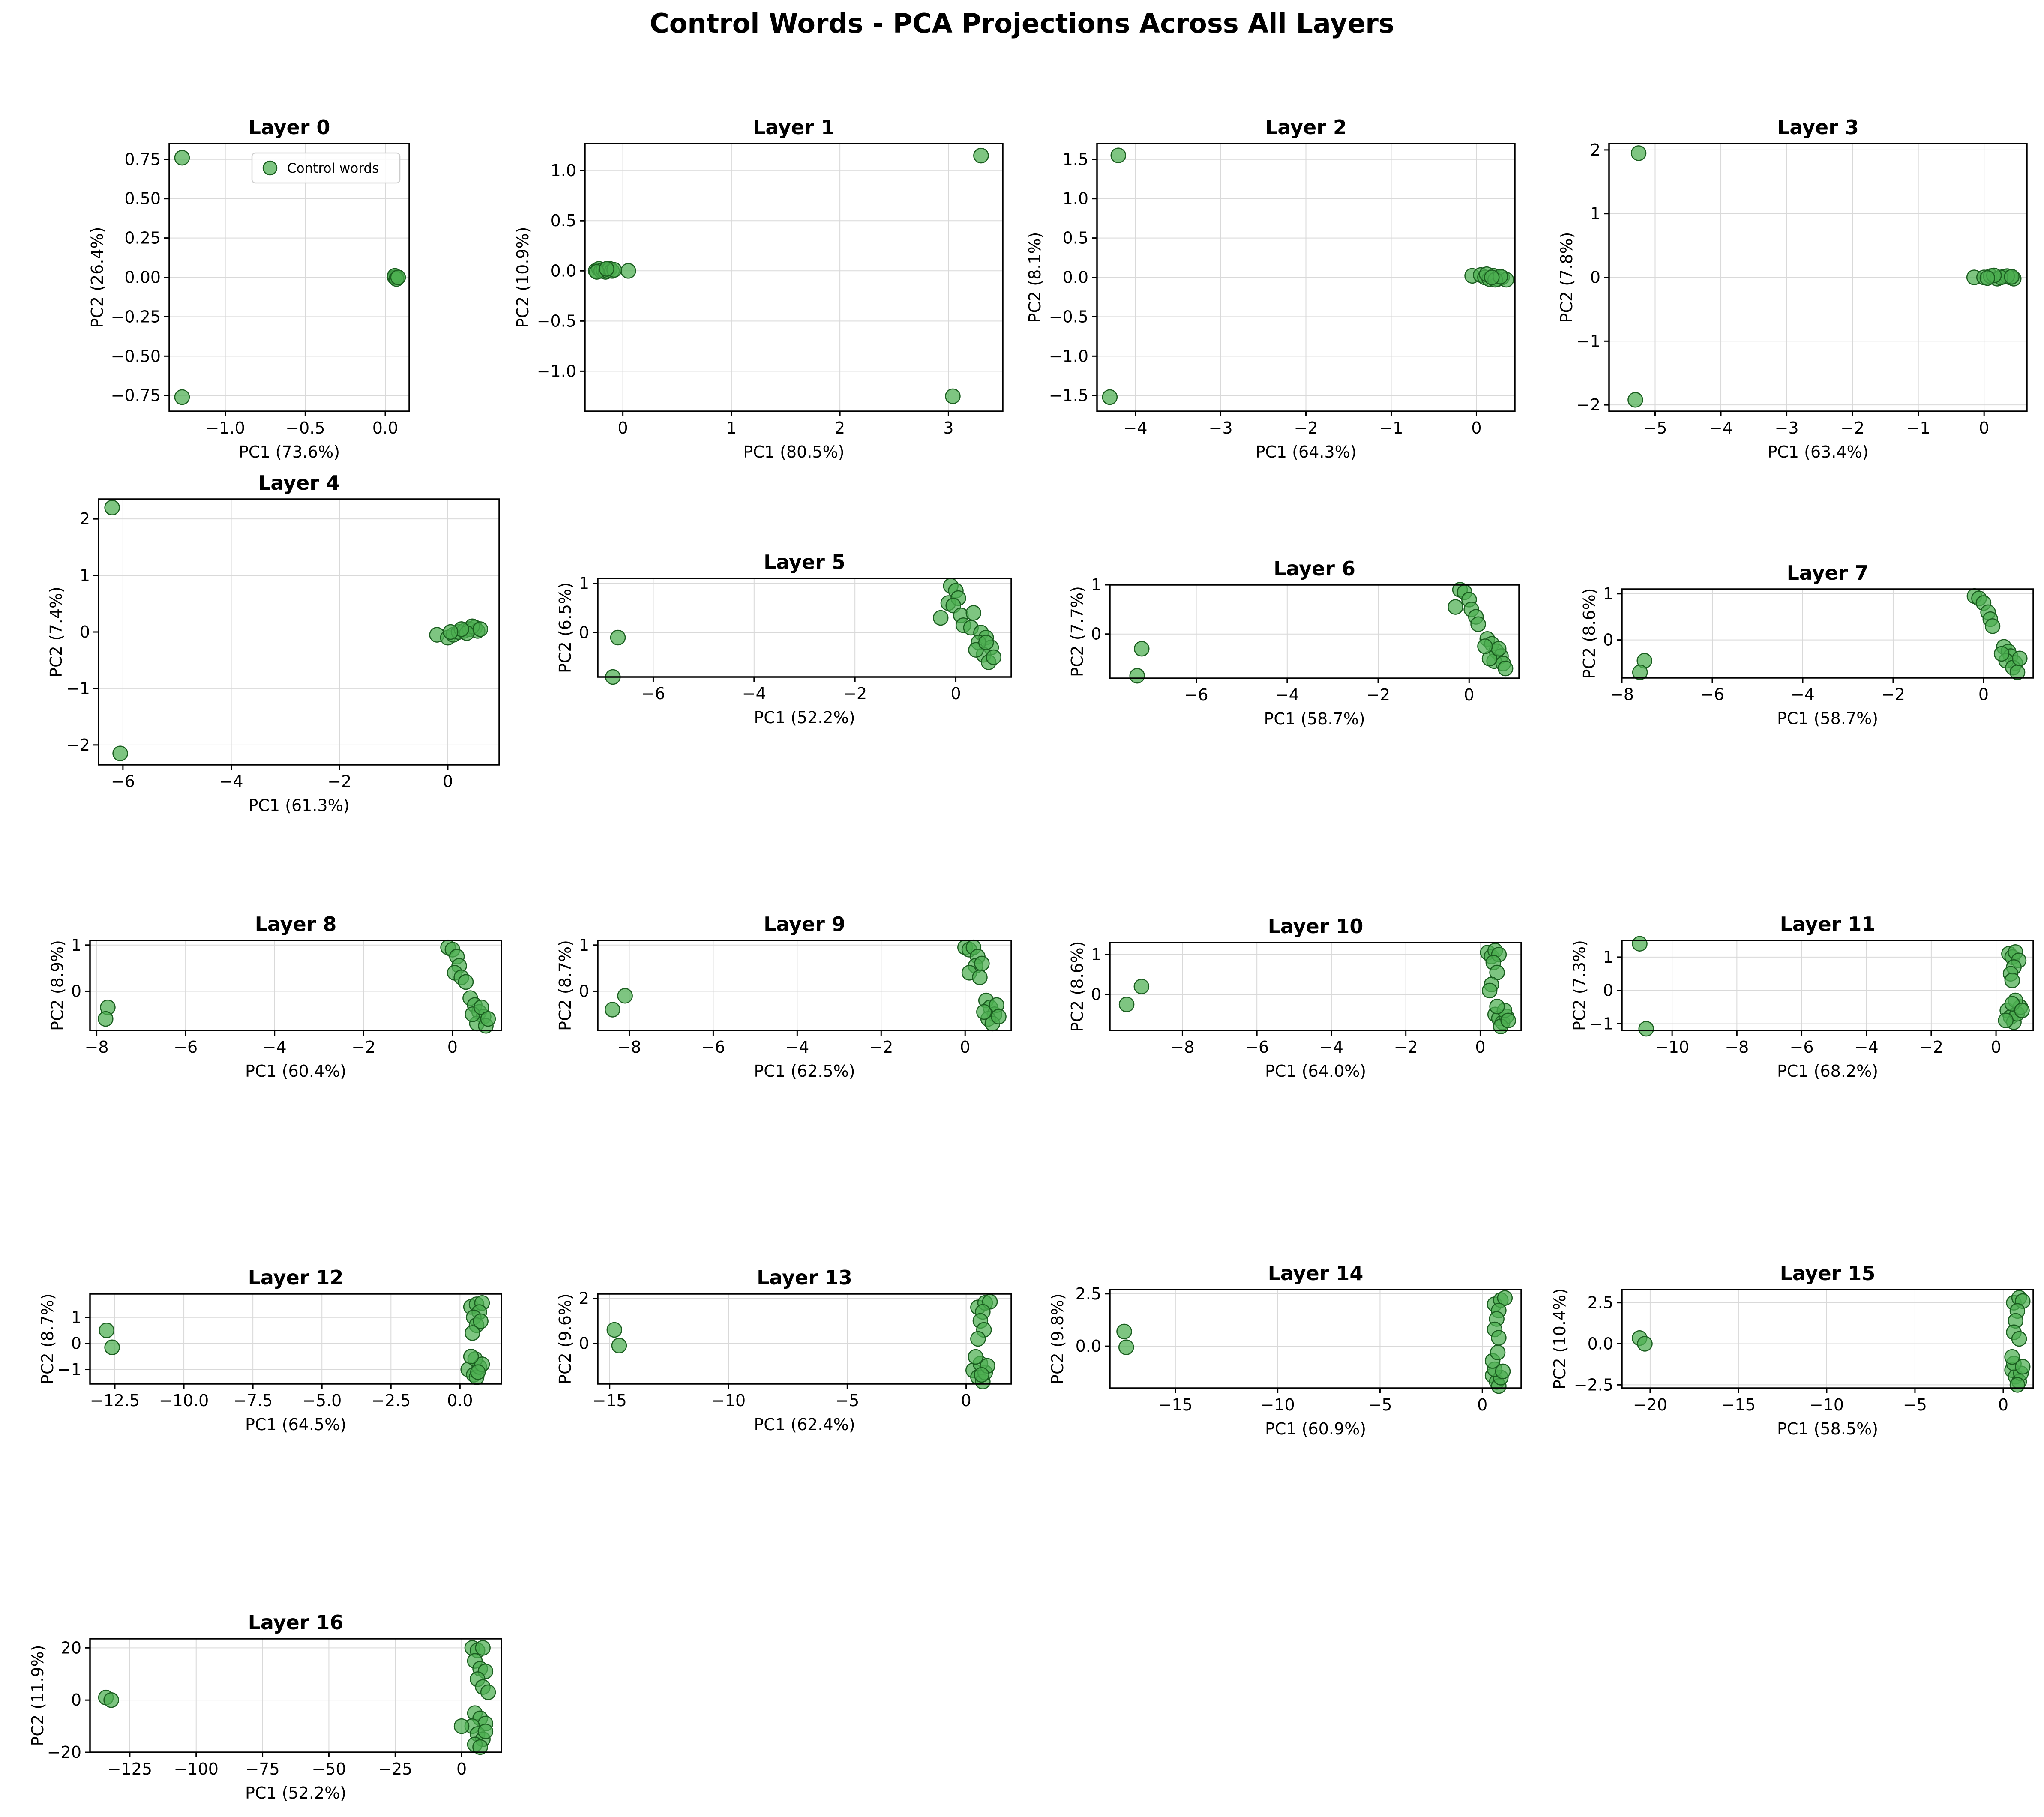 The height and width of the screenshot is (1817, 2044). I want to click on panel-title: Layer 15, so click(1828, 1273).